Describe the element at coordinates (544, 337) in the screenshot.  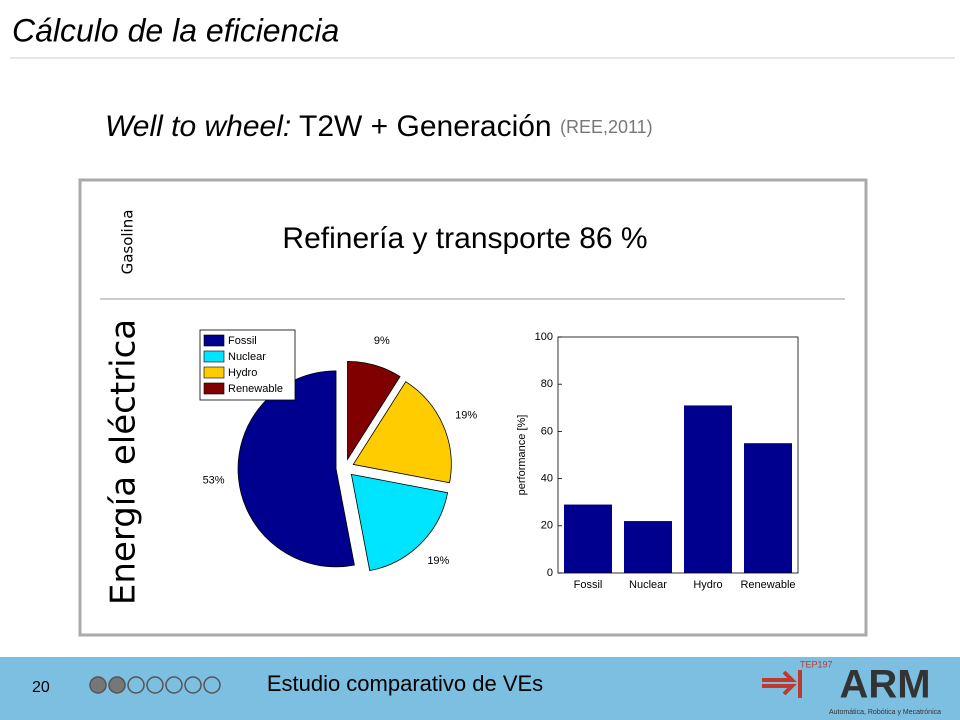
I see `y-tick-label: 100` at that location.